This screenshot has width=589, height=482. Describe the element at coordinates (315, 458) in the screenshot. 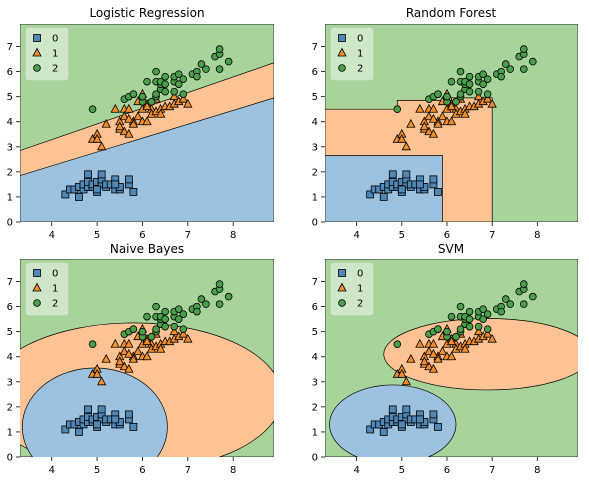

I see `y-tick-label: 0` at that location.